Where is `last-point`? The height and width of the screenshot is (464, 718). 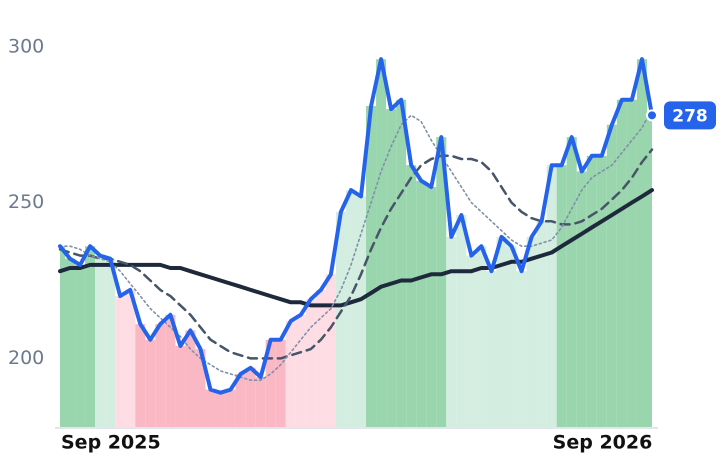
last-point is located at coordinates (652, 115).